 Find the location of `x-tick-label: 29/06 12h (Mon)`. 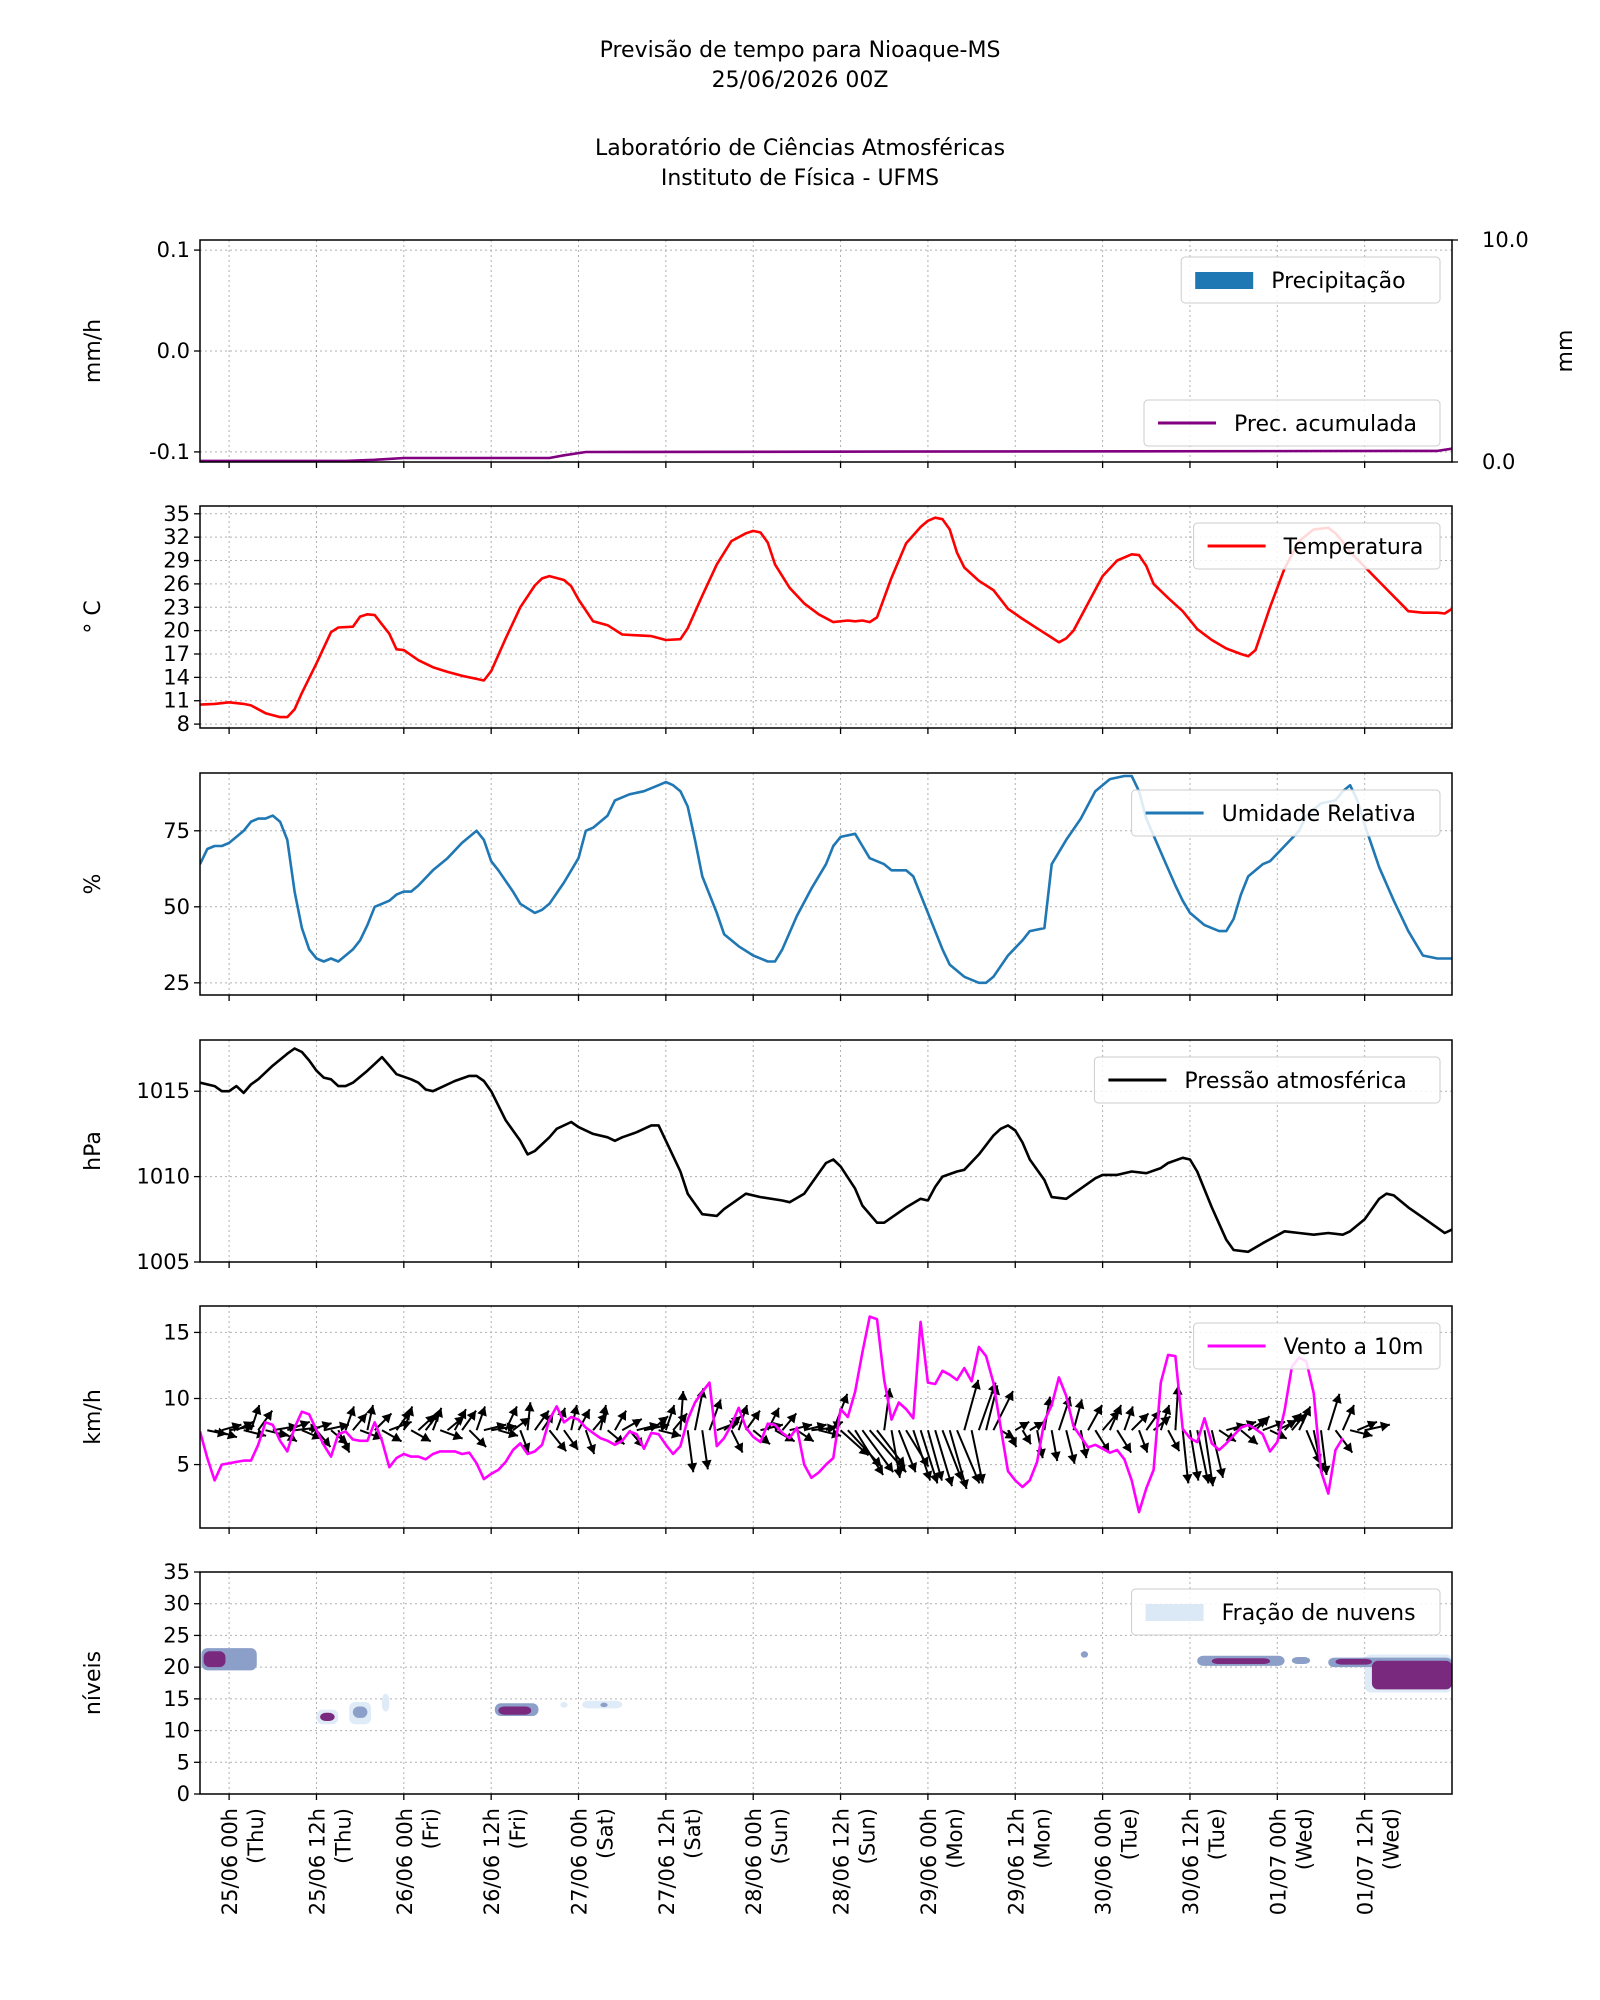

x-tick-label: 29/06 12h (Mon) is located at coordinates (1029, 1861).